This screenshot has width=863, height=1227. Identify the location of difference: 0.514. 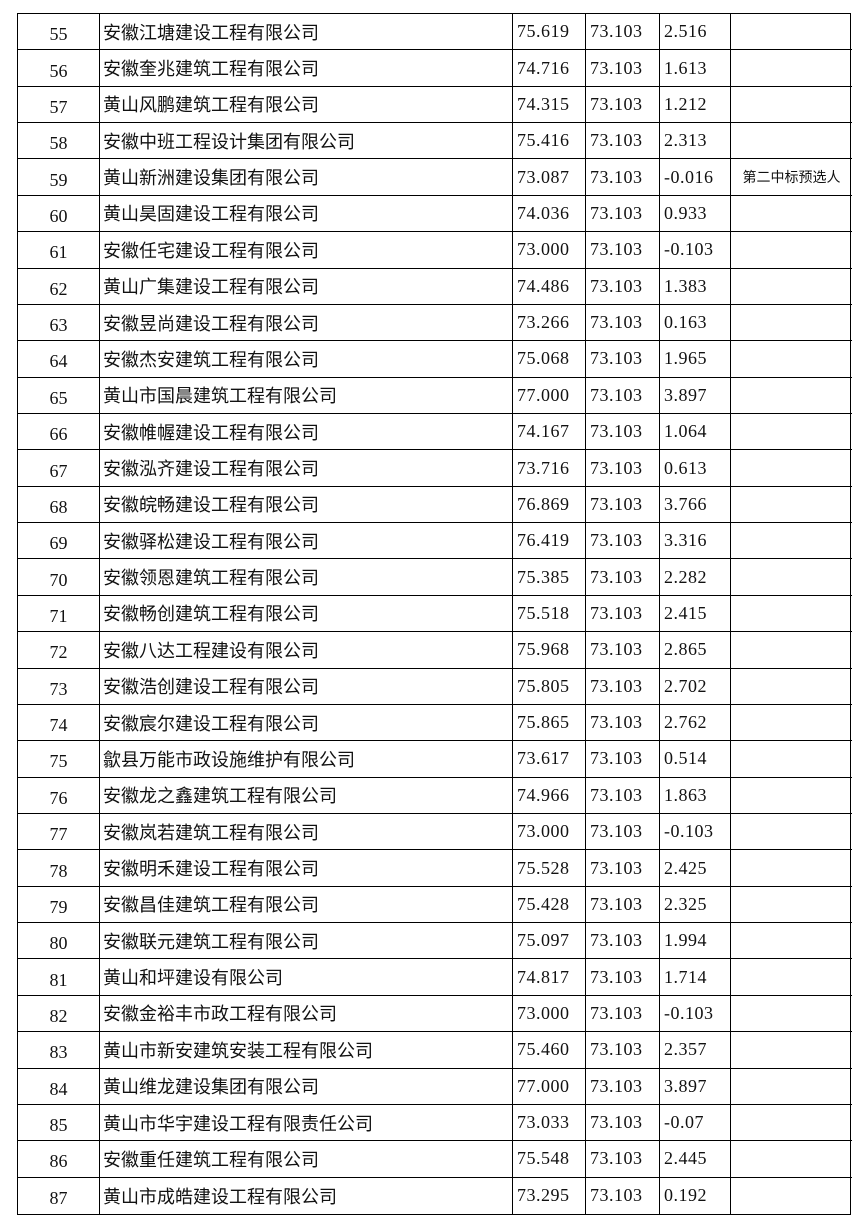
(695, 759).